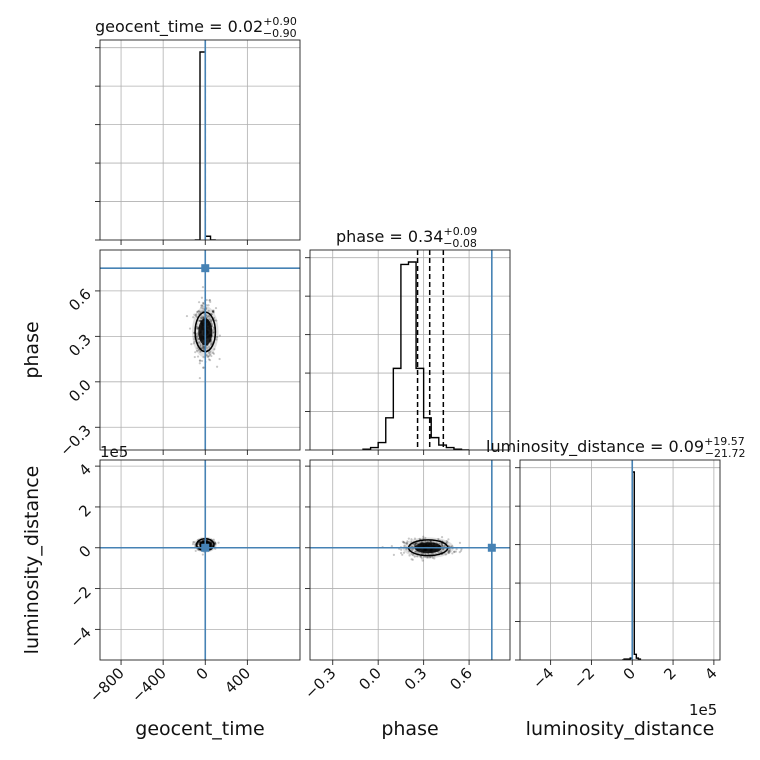  Describe the element at coordinates (199, 729) in the screenshot. I see `xlabel-geocent-time: geocent_time` at that location.